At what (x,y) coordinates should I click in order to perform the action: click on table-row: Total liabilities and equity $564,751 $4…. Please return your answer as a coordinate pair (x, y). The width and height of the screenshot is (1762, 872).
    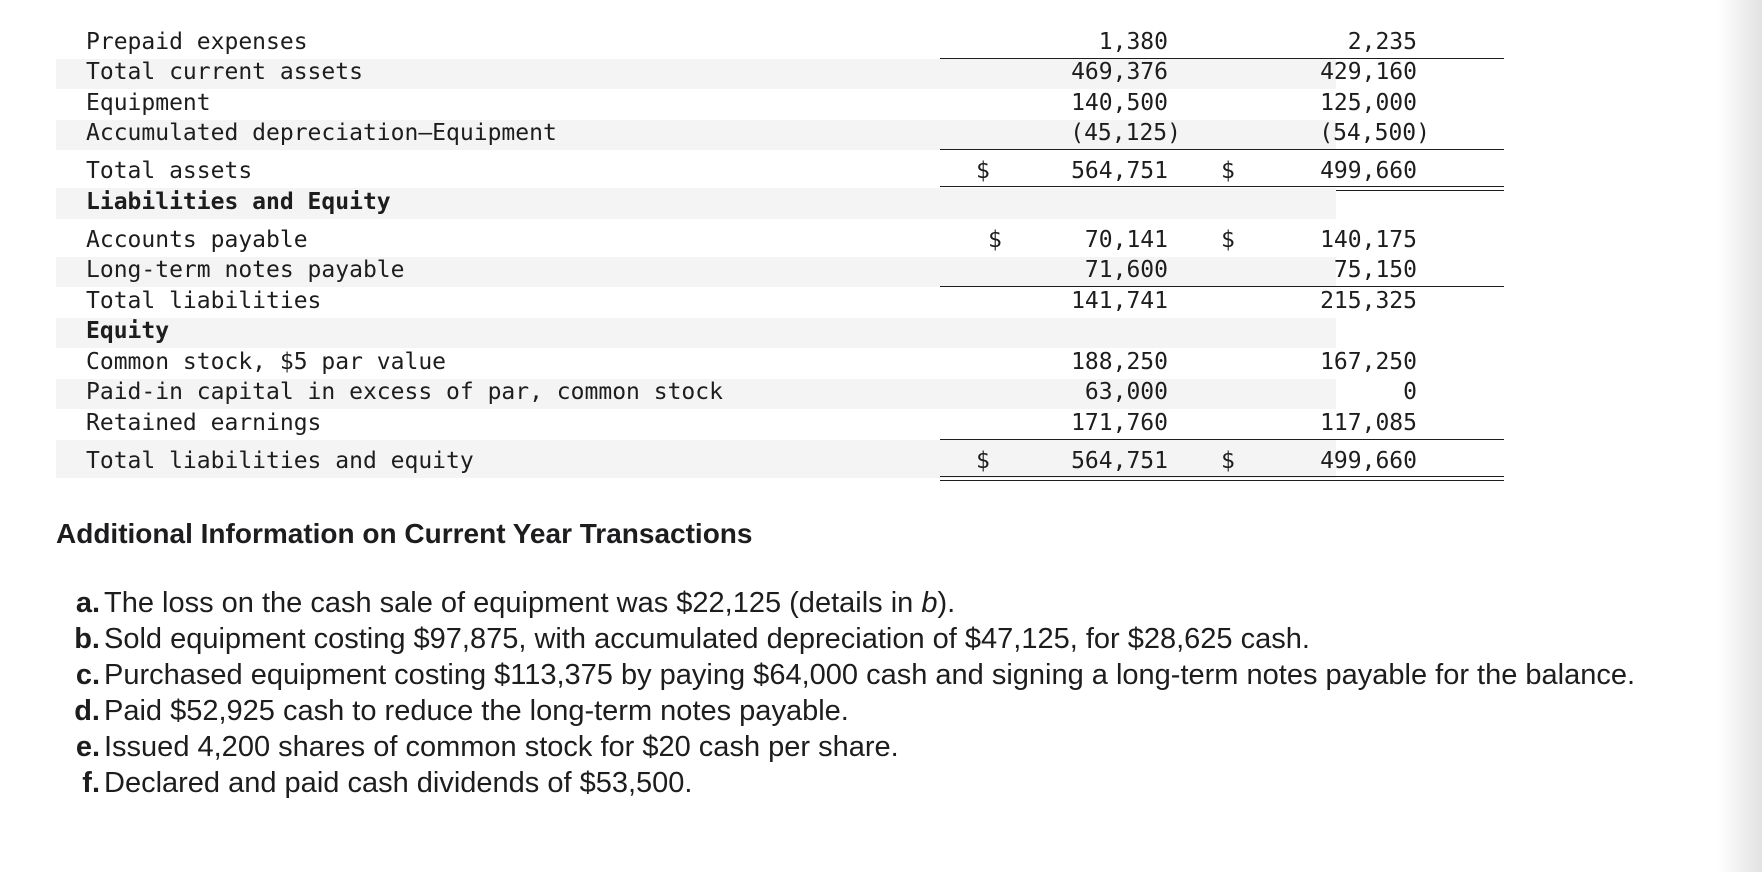
    Looking at the image, I should click on (780, 460).